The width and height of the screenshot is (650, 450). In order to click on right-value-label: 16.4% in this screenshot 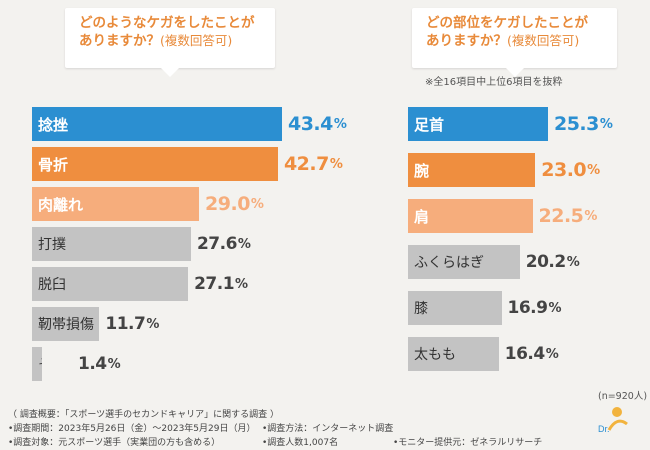, I will do `click(531, 354)`.